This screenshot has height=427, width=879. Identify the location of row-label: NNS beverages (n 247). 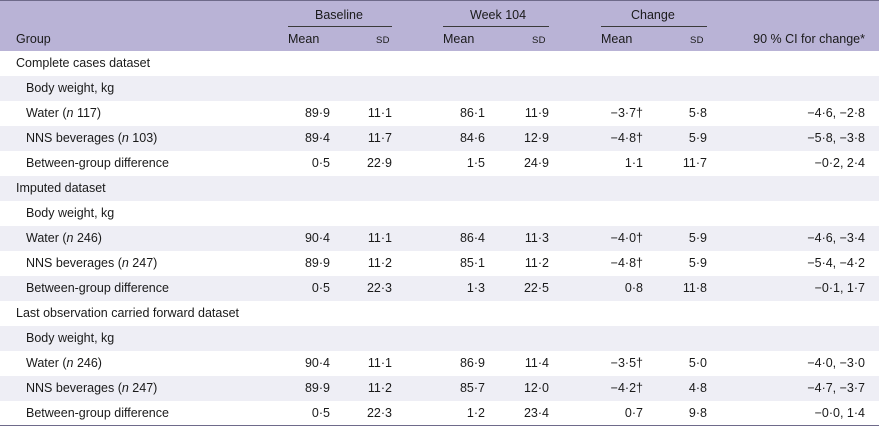
(91, 388).